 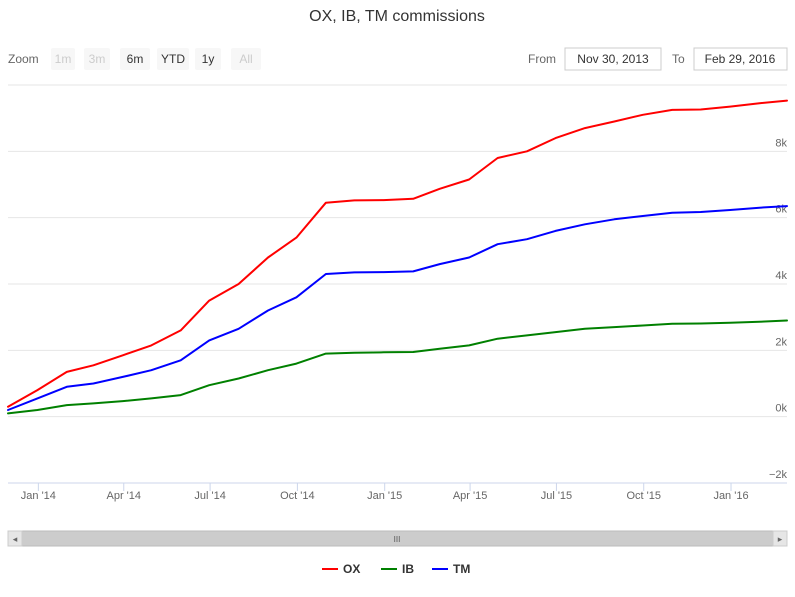 I want to click on zoom-button-label: All, so click(x=245, y=59).